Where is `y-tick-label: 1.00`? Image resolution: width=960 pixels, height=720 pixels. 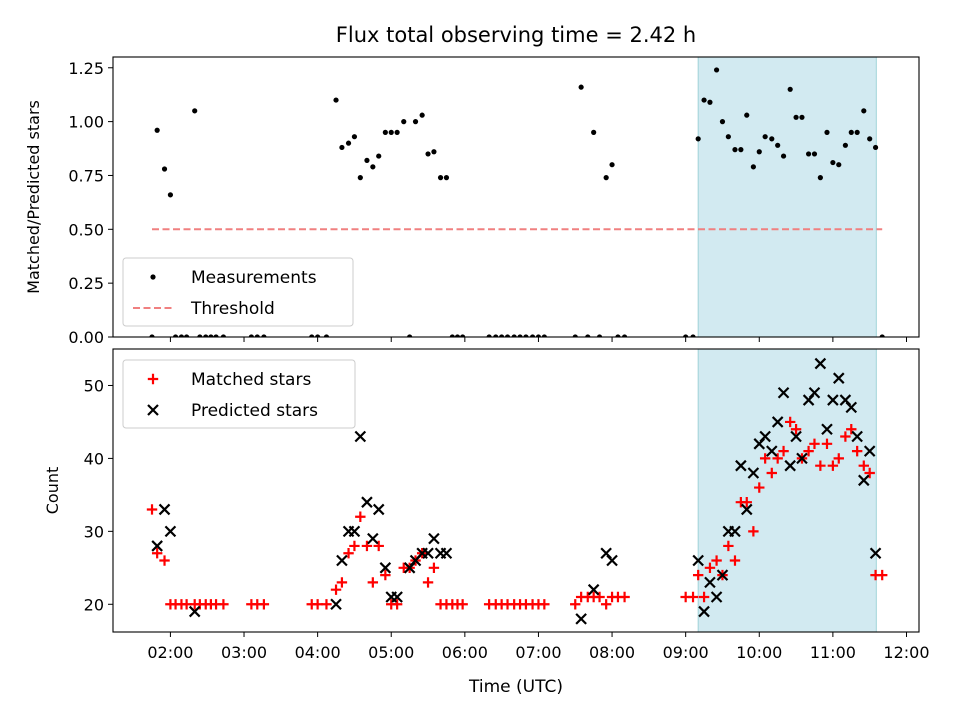 y-tick-label: 1.00 is located at coordinates (86, 122).